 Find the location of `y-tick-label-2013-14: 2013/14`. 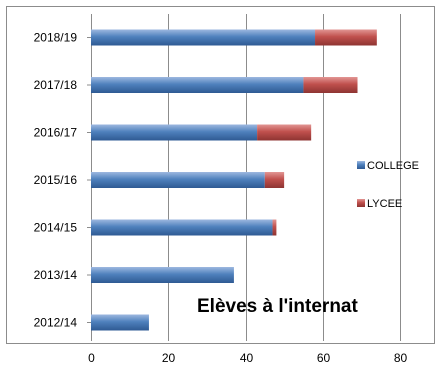

y-tick-label-2013-14: 2013/14 is located at coordinates (56, 275).